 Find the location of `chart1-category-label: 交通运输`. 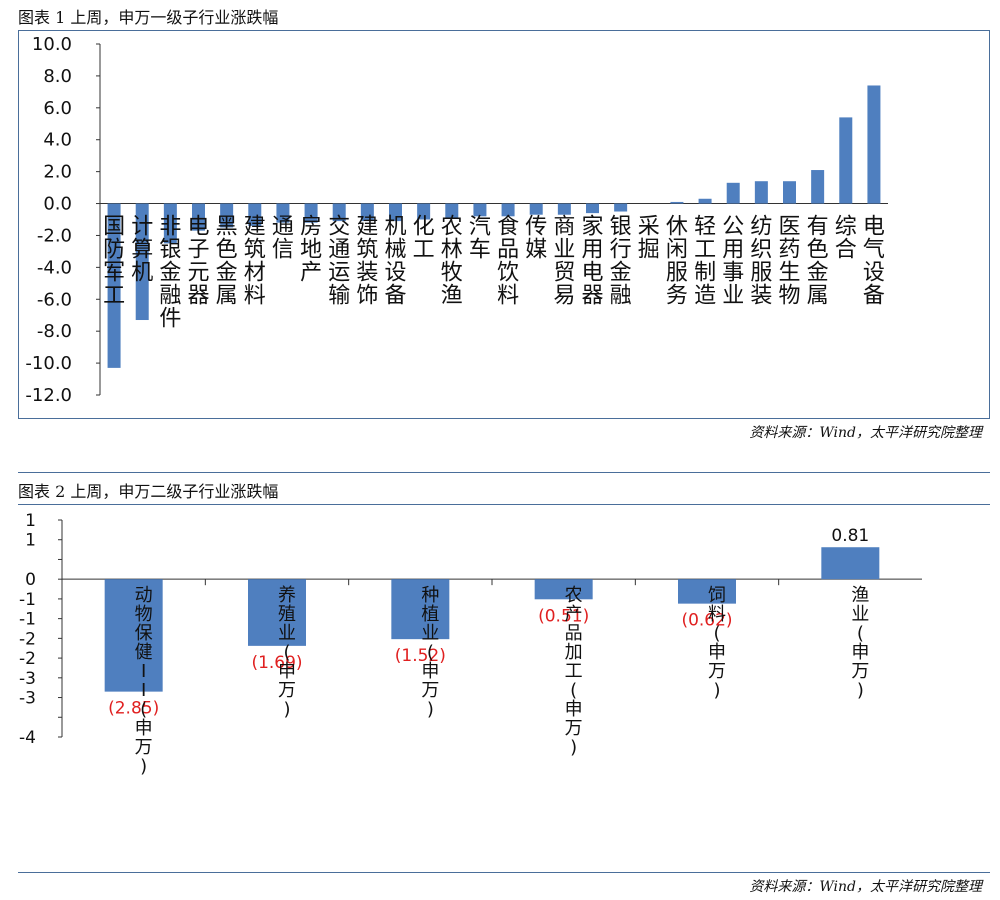

chart1-category-label: 交通运输 is located at coordinates (339, 262).